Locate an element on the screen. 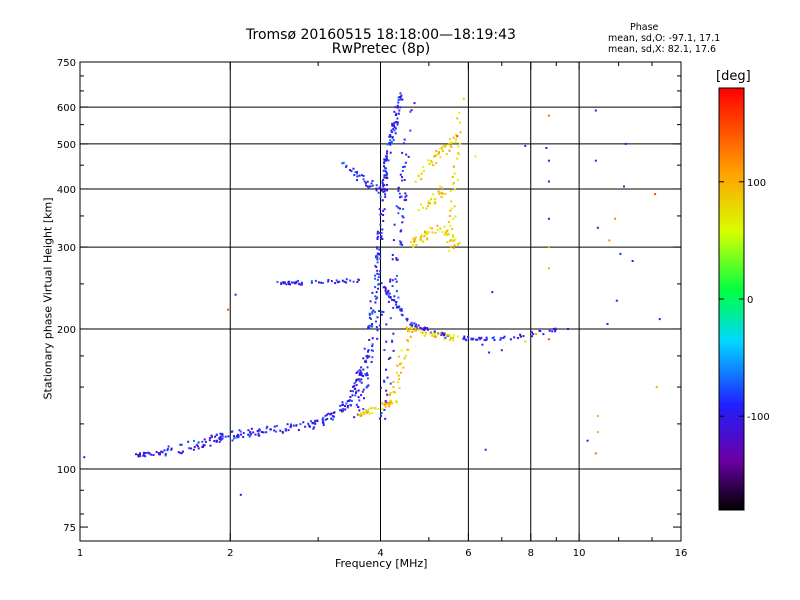 This screenshot has width=800, height=600. y-tick-label: 400 is located at coordinates (66, 190).